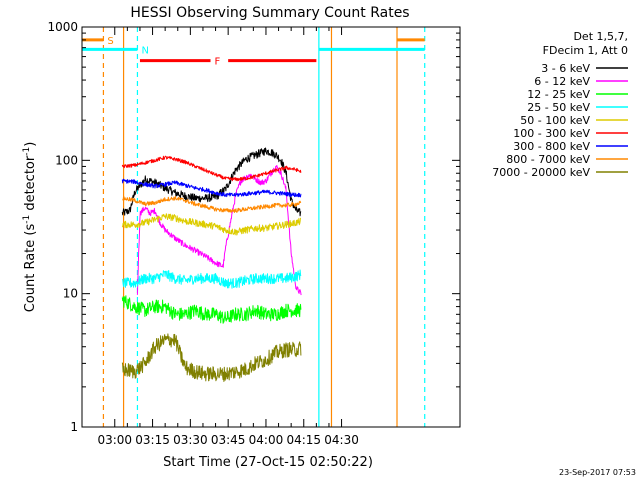 This screenshot has height=480, width=640. Describe the element at coordinates (565, 68) in the screenshot. I see `legend-label-0: 3 - 6 keV` at that location.